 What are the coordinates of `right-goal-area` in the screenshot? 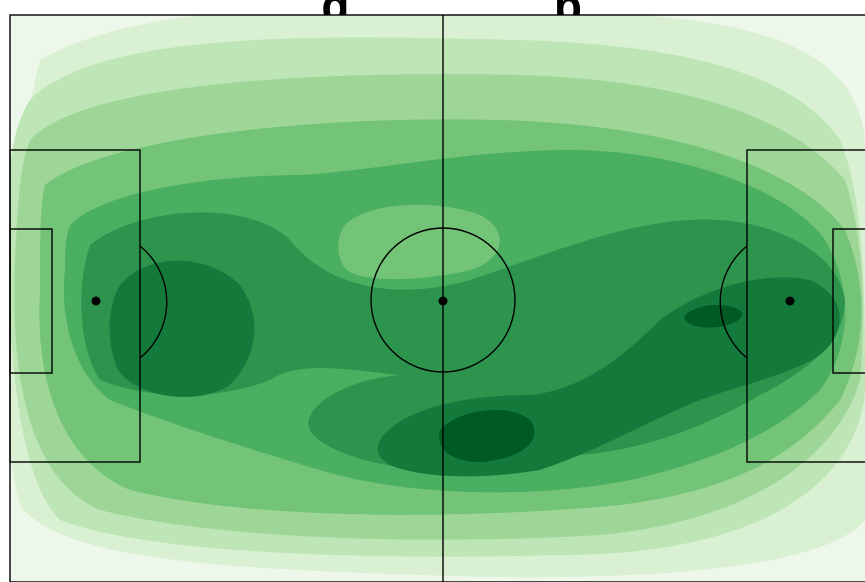 It's located at (848, 301).